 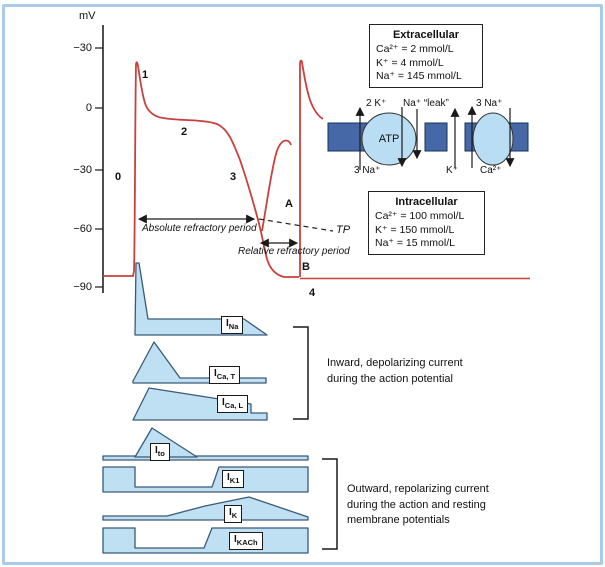 What do you see at coordinates (82, 170) in the screenshot?
I see `y-tick-minus30: −30` at bounding box center [82, 170].